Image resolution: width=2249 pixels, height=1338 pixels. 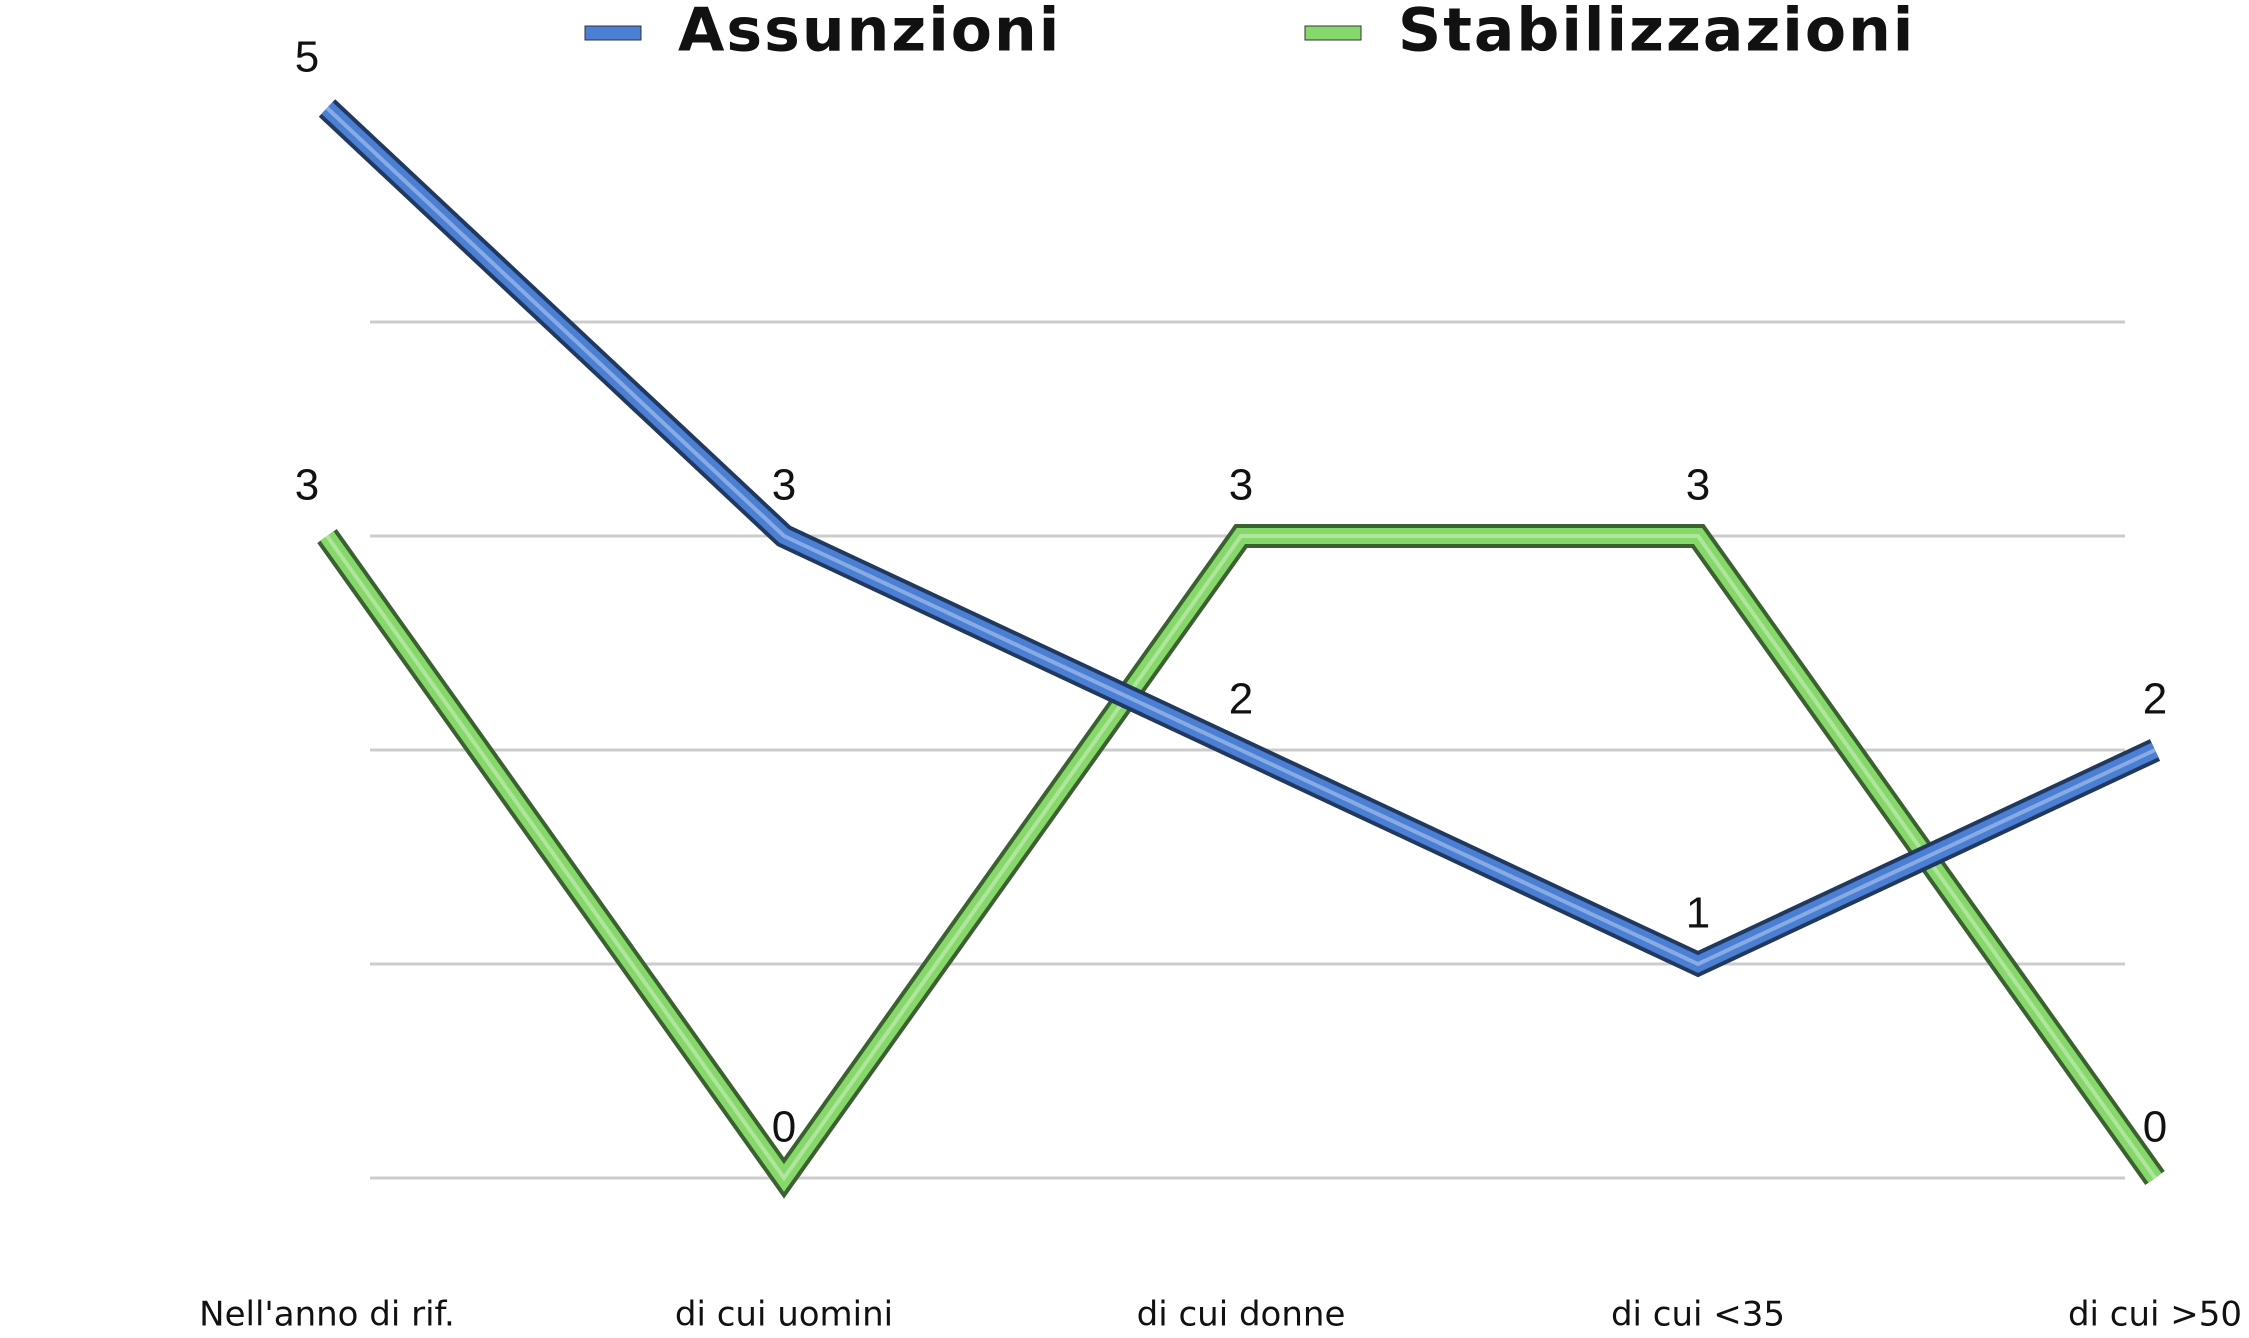 What do you see at coordinates (784, 1315) in the screenshot?
I see `x-tick-label: di cui uomini` at bounding box center [784, 1315].